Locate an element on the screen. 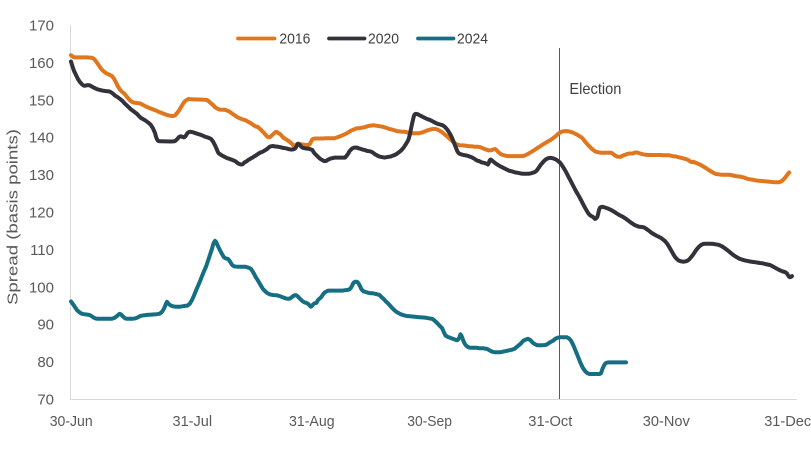 The height and width of the screenshot is (450, 811). svg-text: 31-Oct is located at coordinates (550, 421).